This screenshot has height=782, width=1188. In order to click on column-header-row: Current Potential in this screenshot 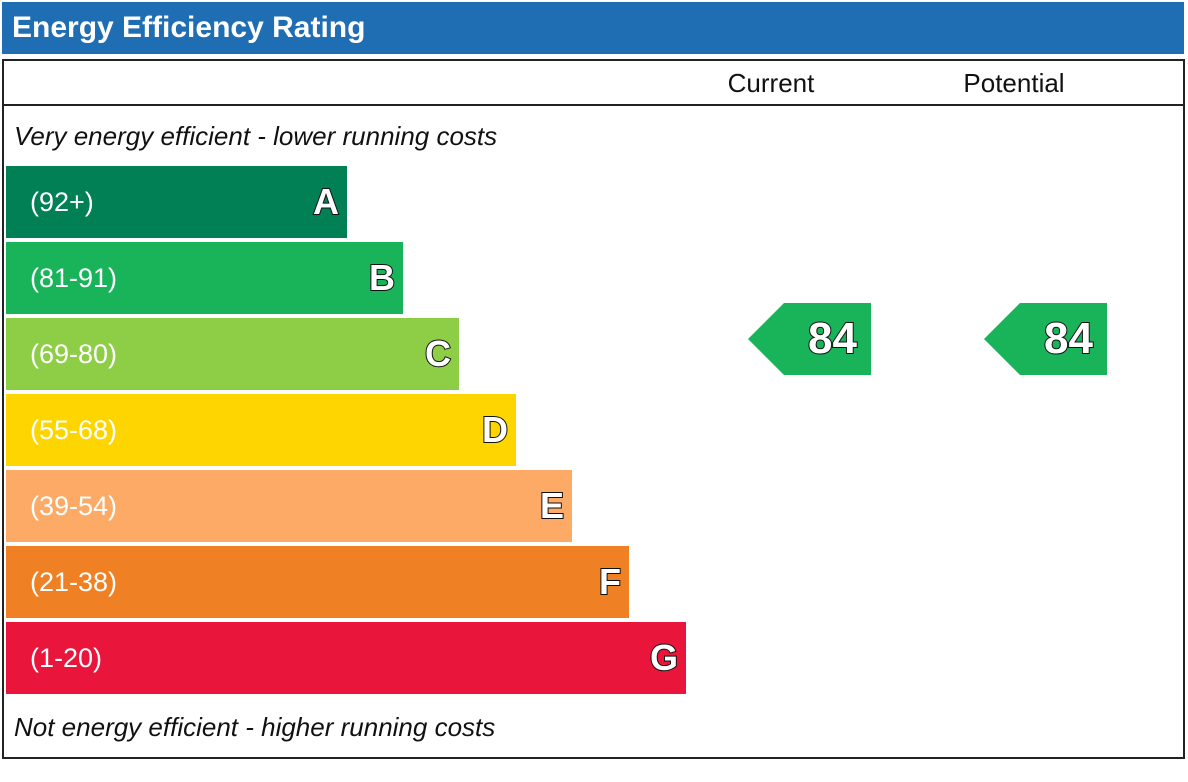, I will do `click(593, 83)`.